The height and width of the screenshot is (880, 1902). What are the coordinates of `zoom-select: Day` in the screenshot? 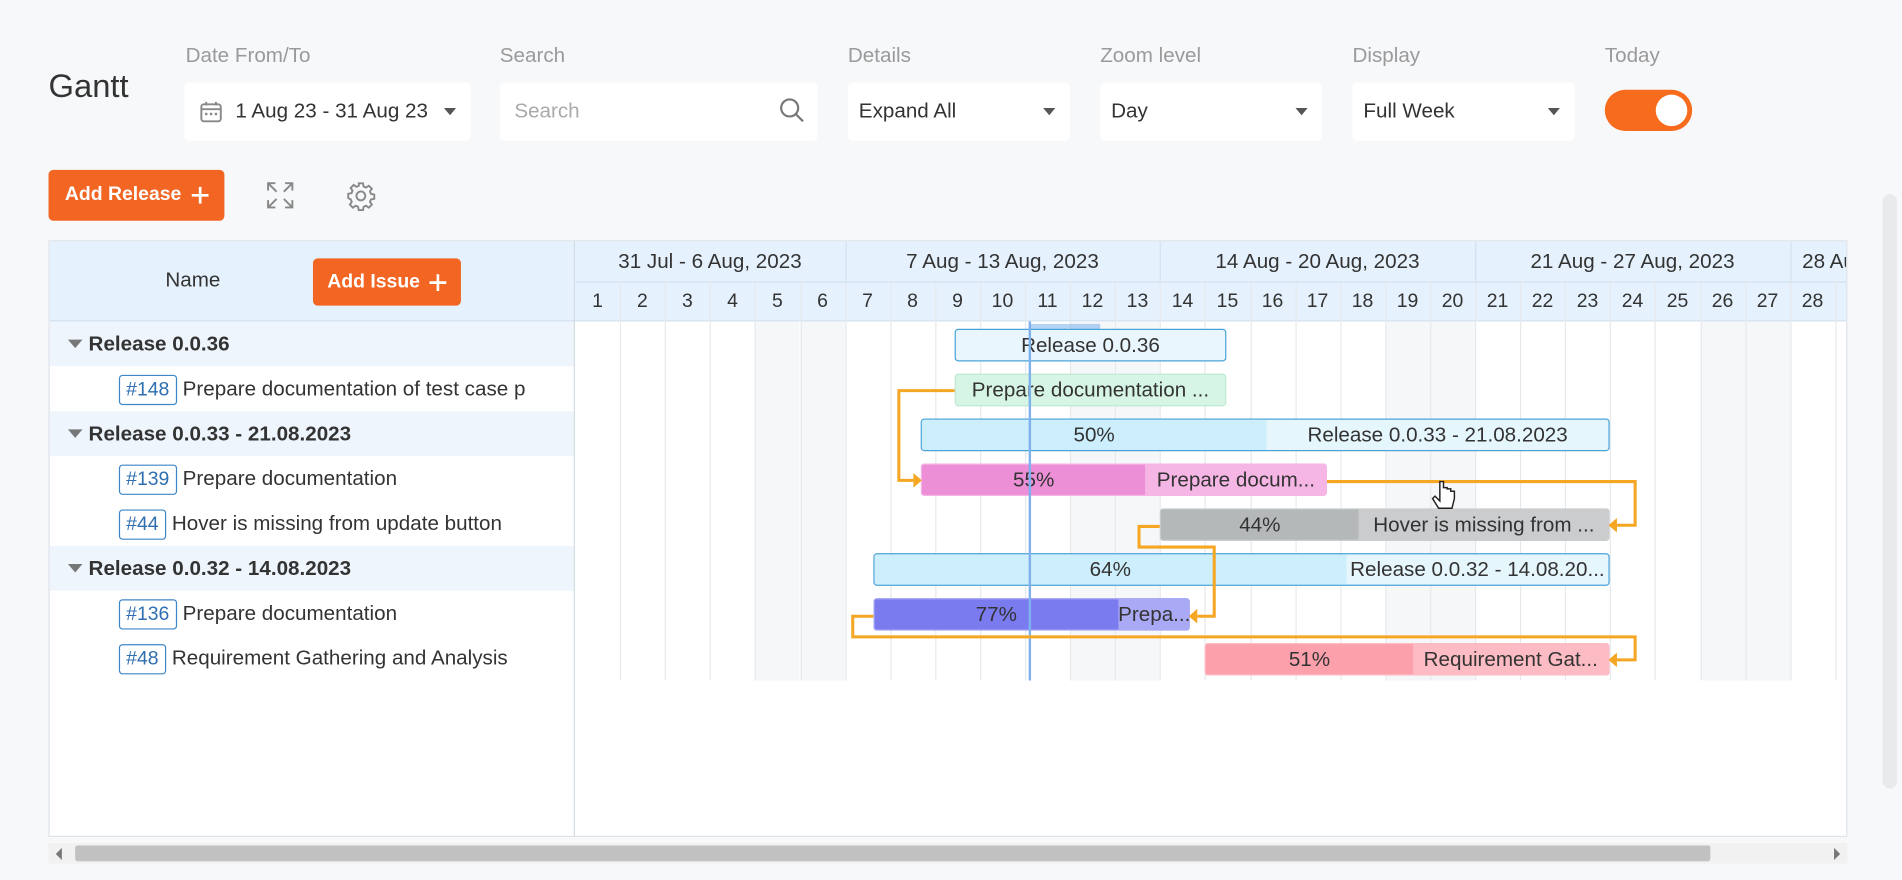 It's located at (1211, 111).